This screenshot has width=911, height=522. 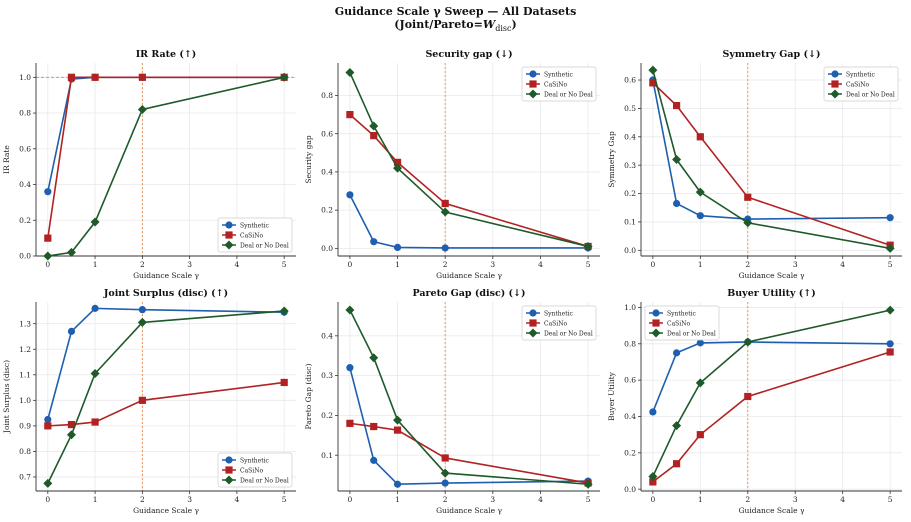 I want to click on y-tick-label: 1.1, so click(x=25, y=374).